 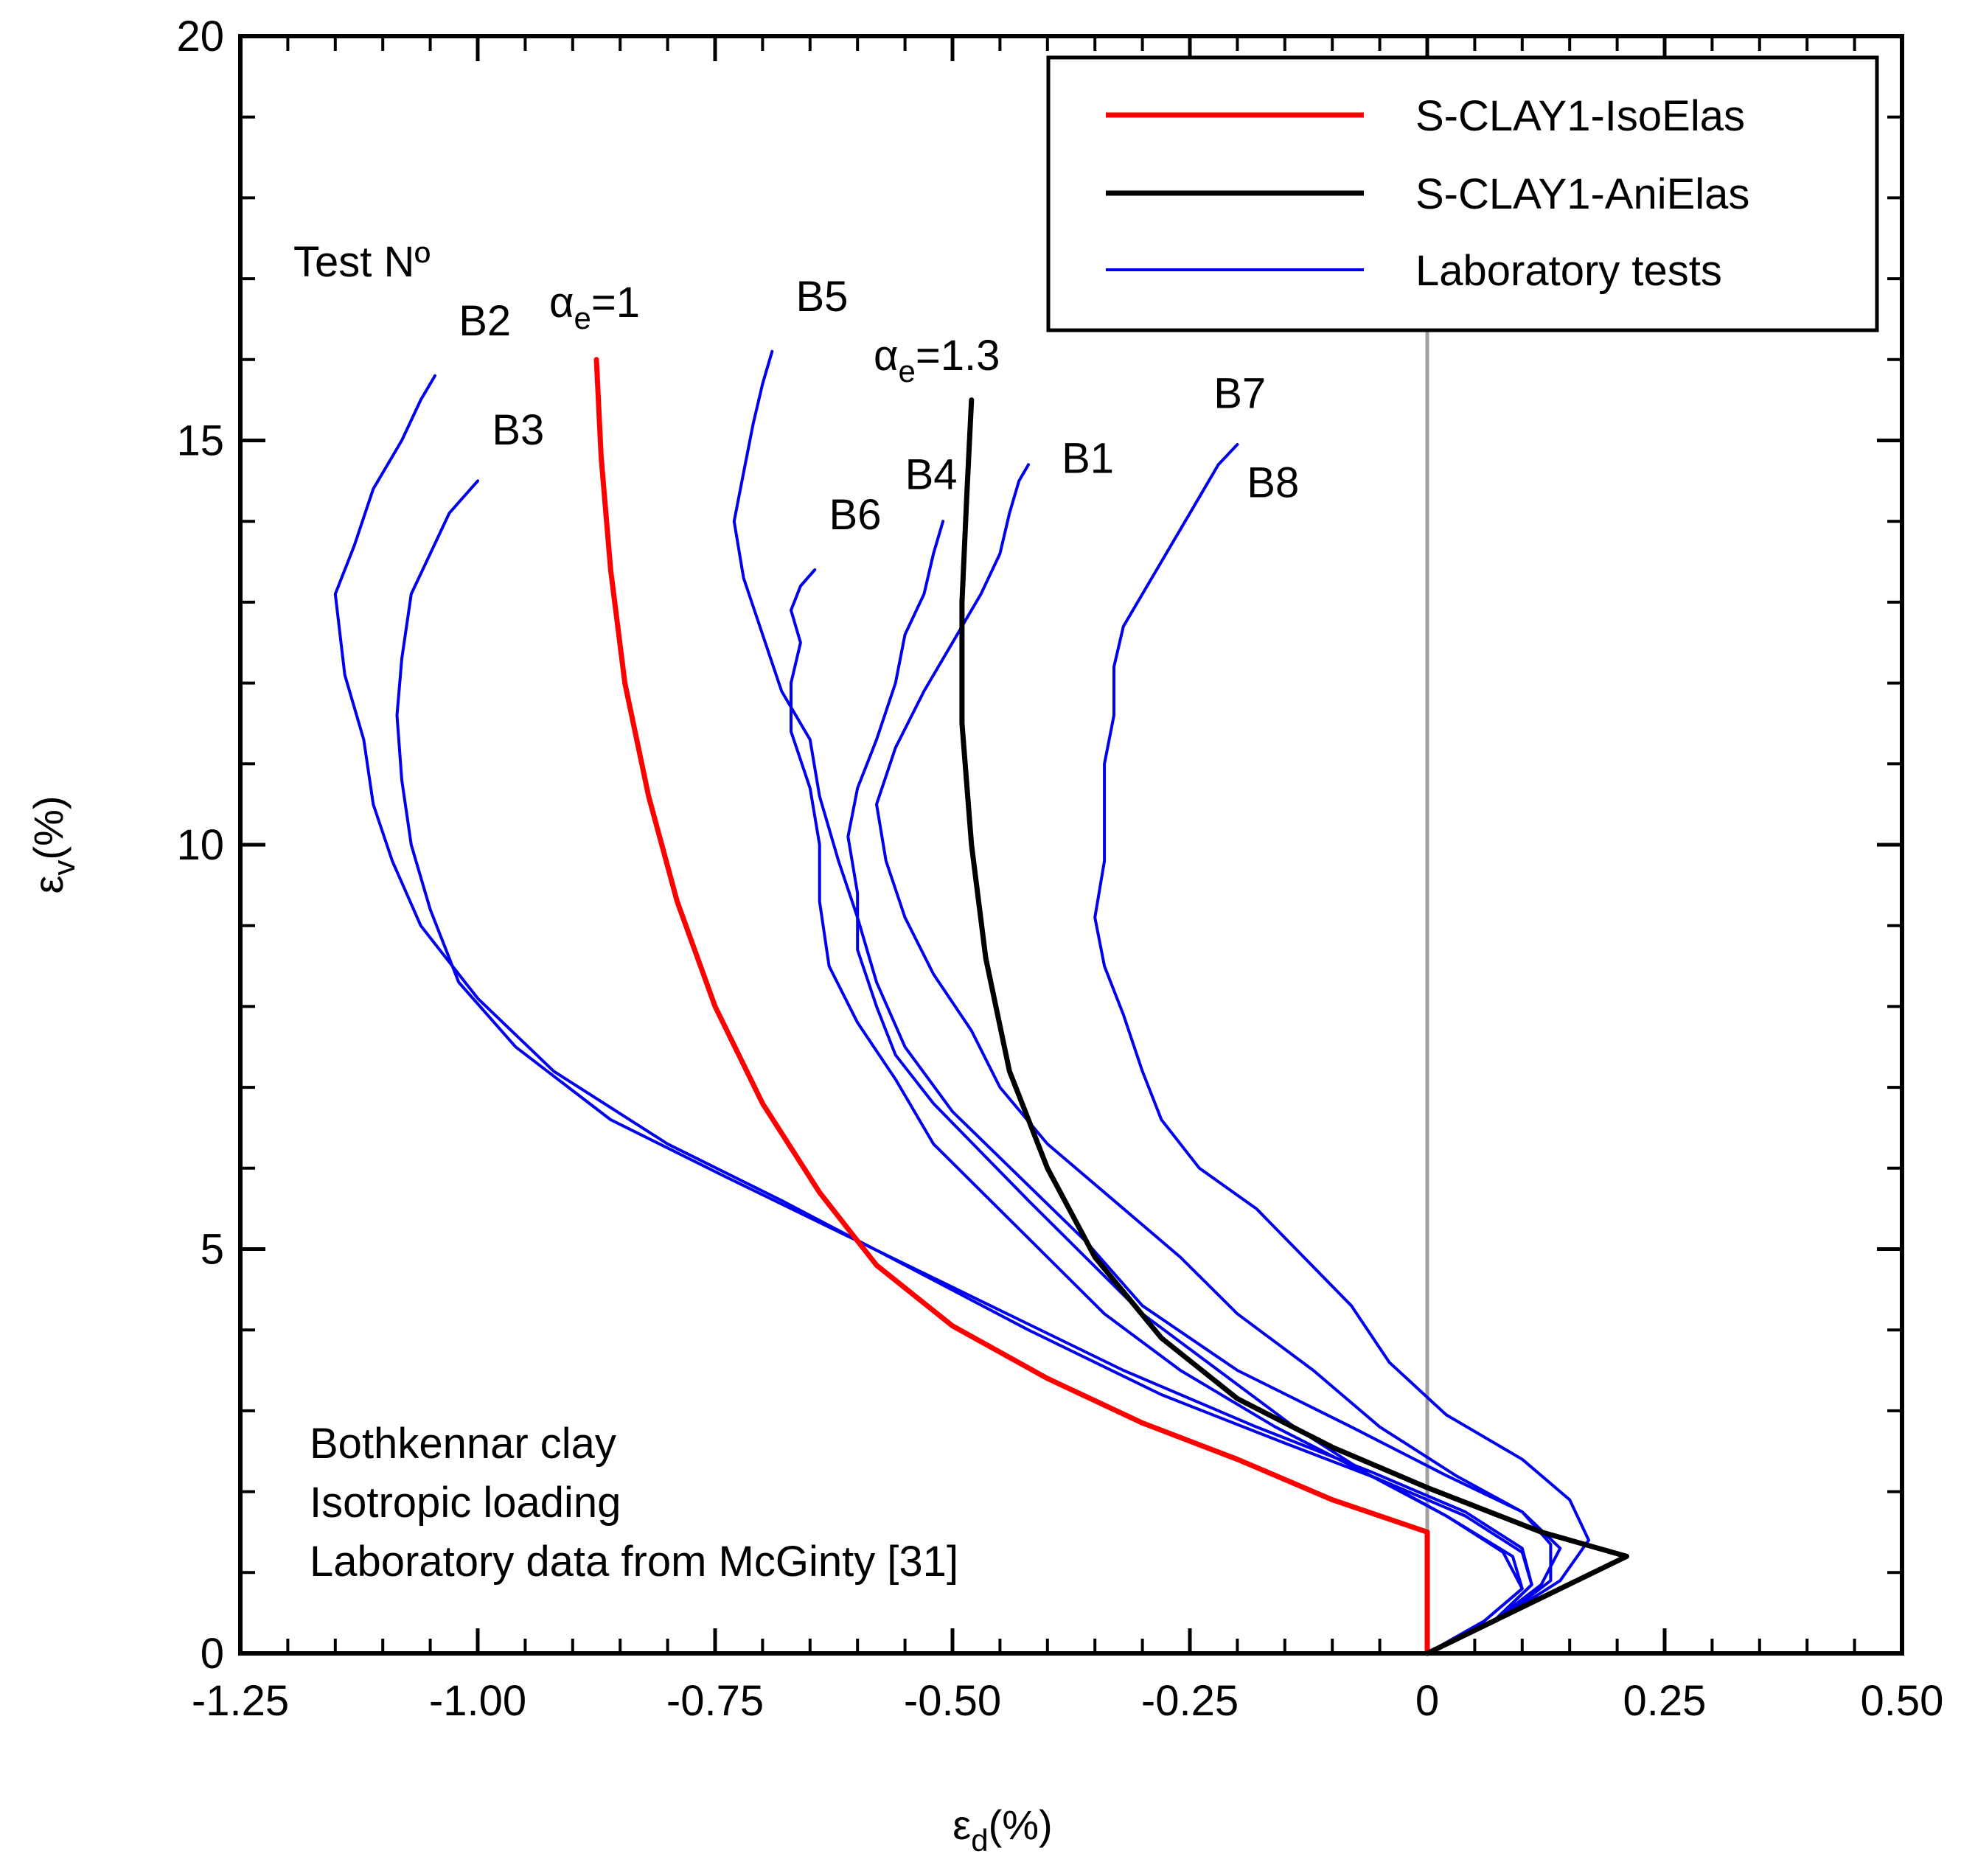 I want to click on alpha-iso-label: αe=1, so click(x=594, y=307).